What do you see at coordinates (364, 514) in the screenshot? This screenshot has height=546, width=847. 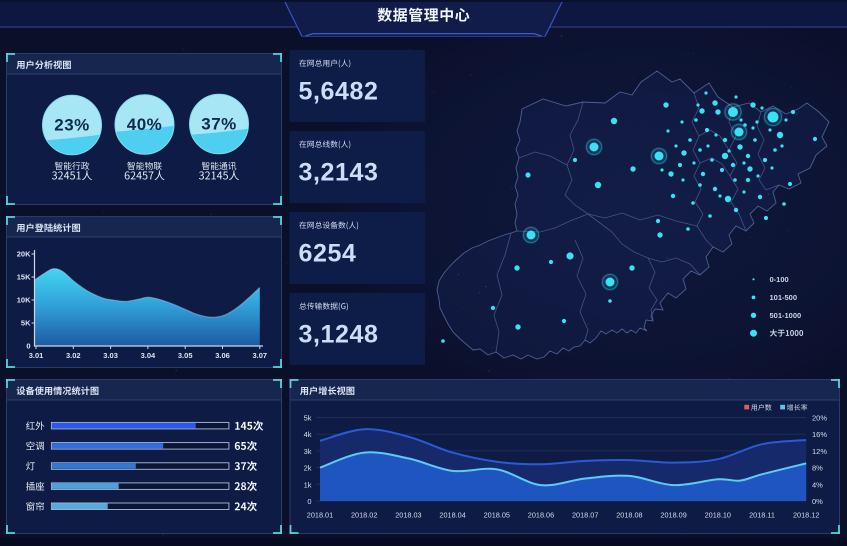 I see `svg-text: 2018.02` at bounding box center [364, 514].